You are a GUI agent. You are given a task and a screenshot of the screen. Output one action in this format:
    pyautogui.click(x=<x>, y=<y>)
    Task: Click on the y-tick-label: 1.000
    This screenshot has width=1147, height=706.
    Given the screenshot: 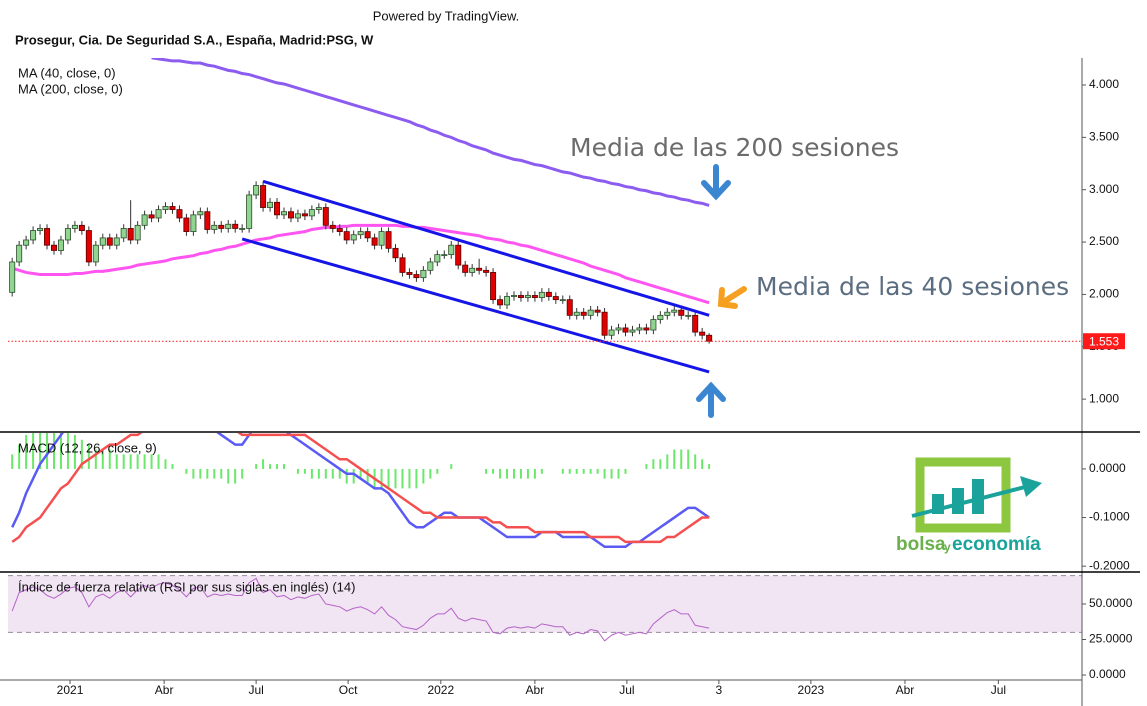 What is the action you would take?
    pyautogui.click(x=1104, y=398)
    